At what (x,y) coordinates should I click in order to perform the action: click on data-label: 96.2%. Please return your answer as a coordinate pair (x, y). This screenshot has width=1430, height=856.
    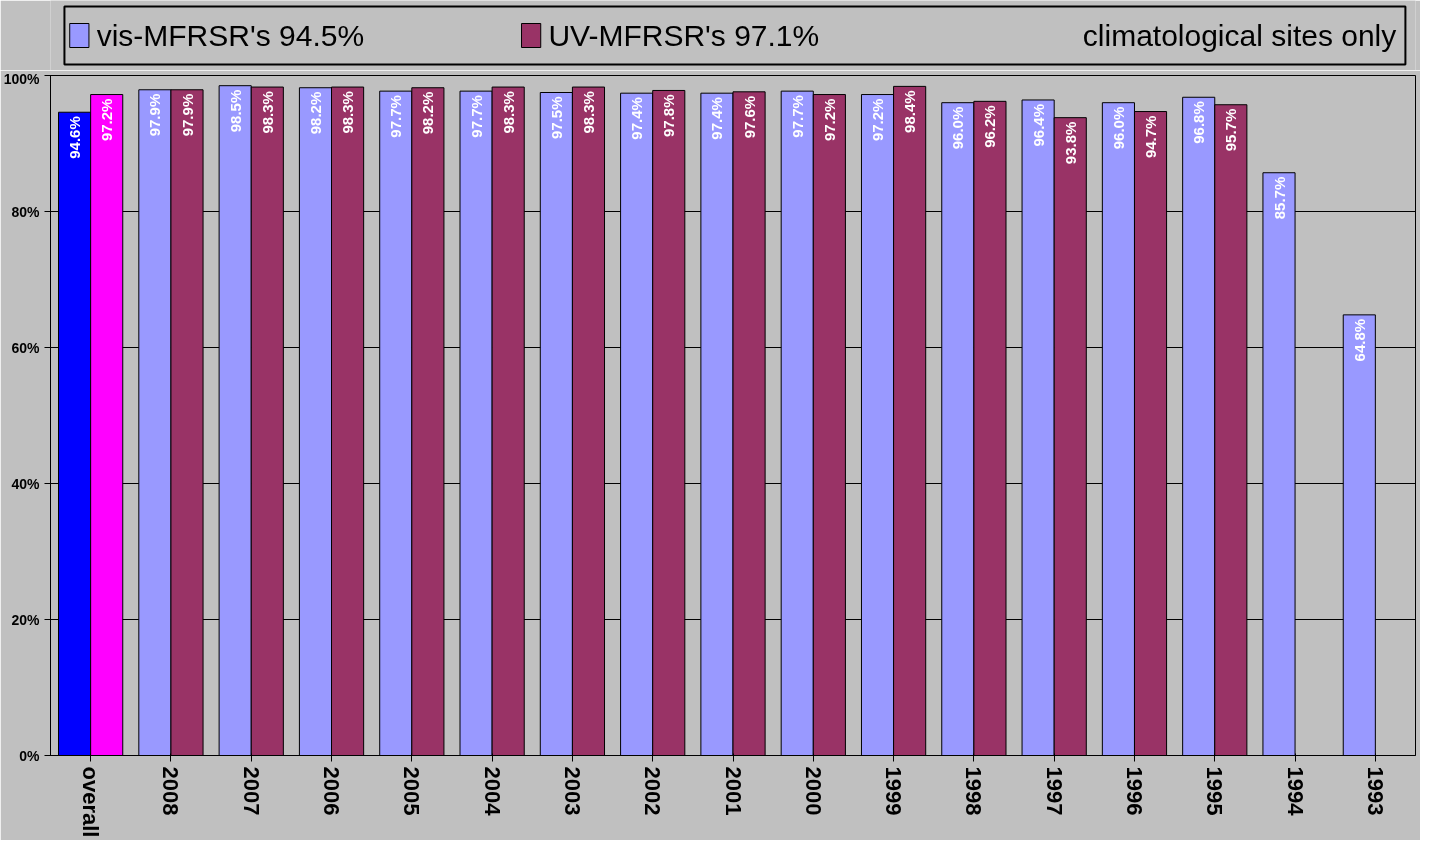
    Looking at the image, I should click on (990, 126).